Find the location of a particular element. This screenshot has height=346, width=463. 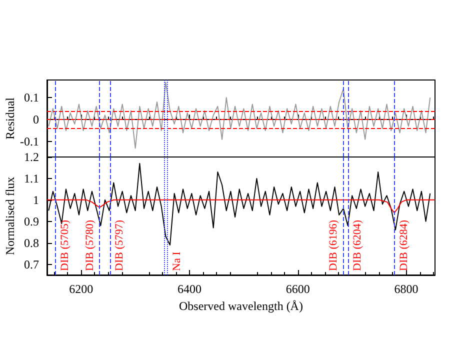

y-axis-title: Normalised flux is located at coordinates (10, 216).